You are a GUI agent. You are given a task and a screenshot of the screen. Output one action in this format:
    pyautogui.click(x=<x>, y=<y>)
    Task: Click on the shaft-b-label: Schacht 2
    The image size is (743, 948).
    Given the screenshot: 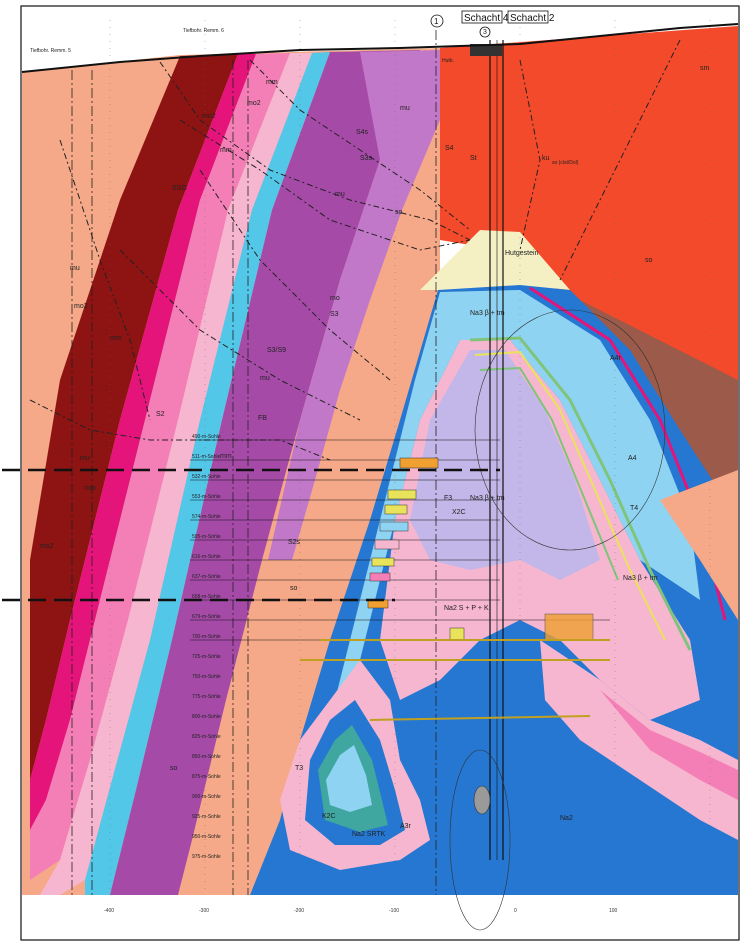 What is the action you would take?
    pyautogui.click(x=532, y=18)
    